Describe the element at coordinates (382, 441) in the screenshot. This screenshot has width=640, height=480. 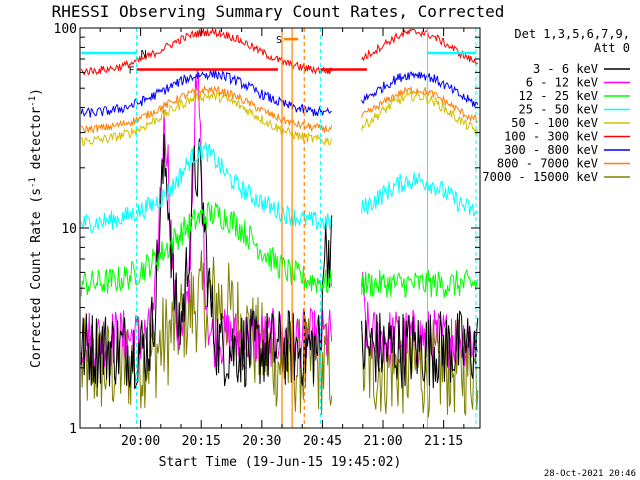
I see `x-tick-label-4: 21:00` at that location.